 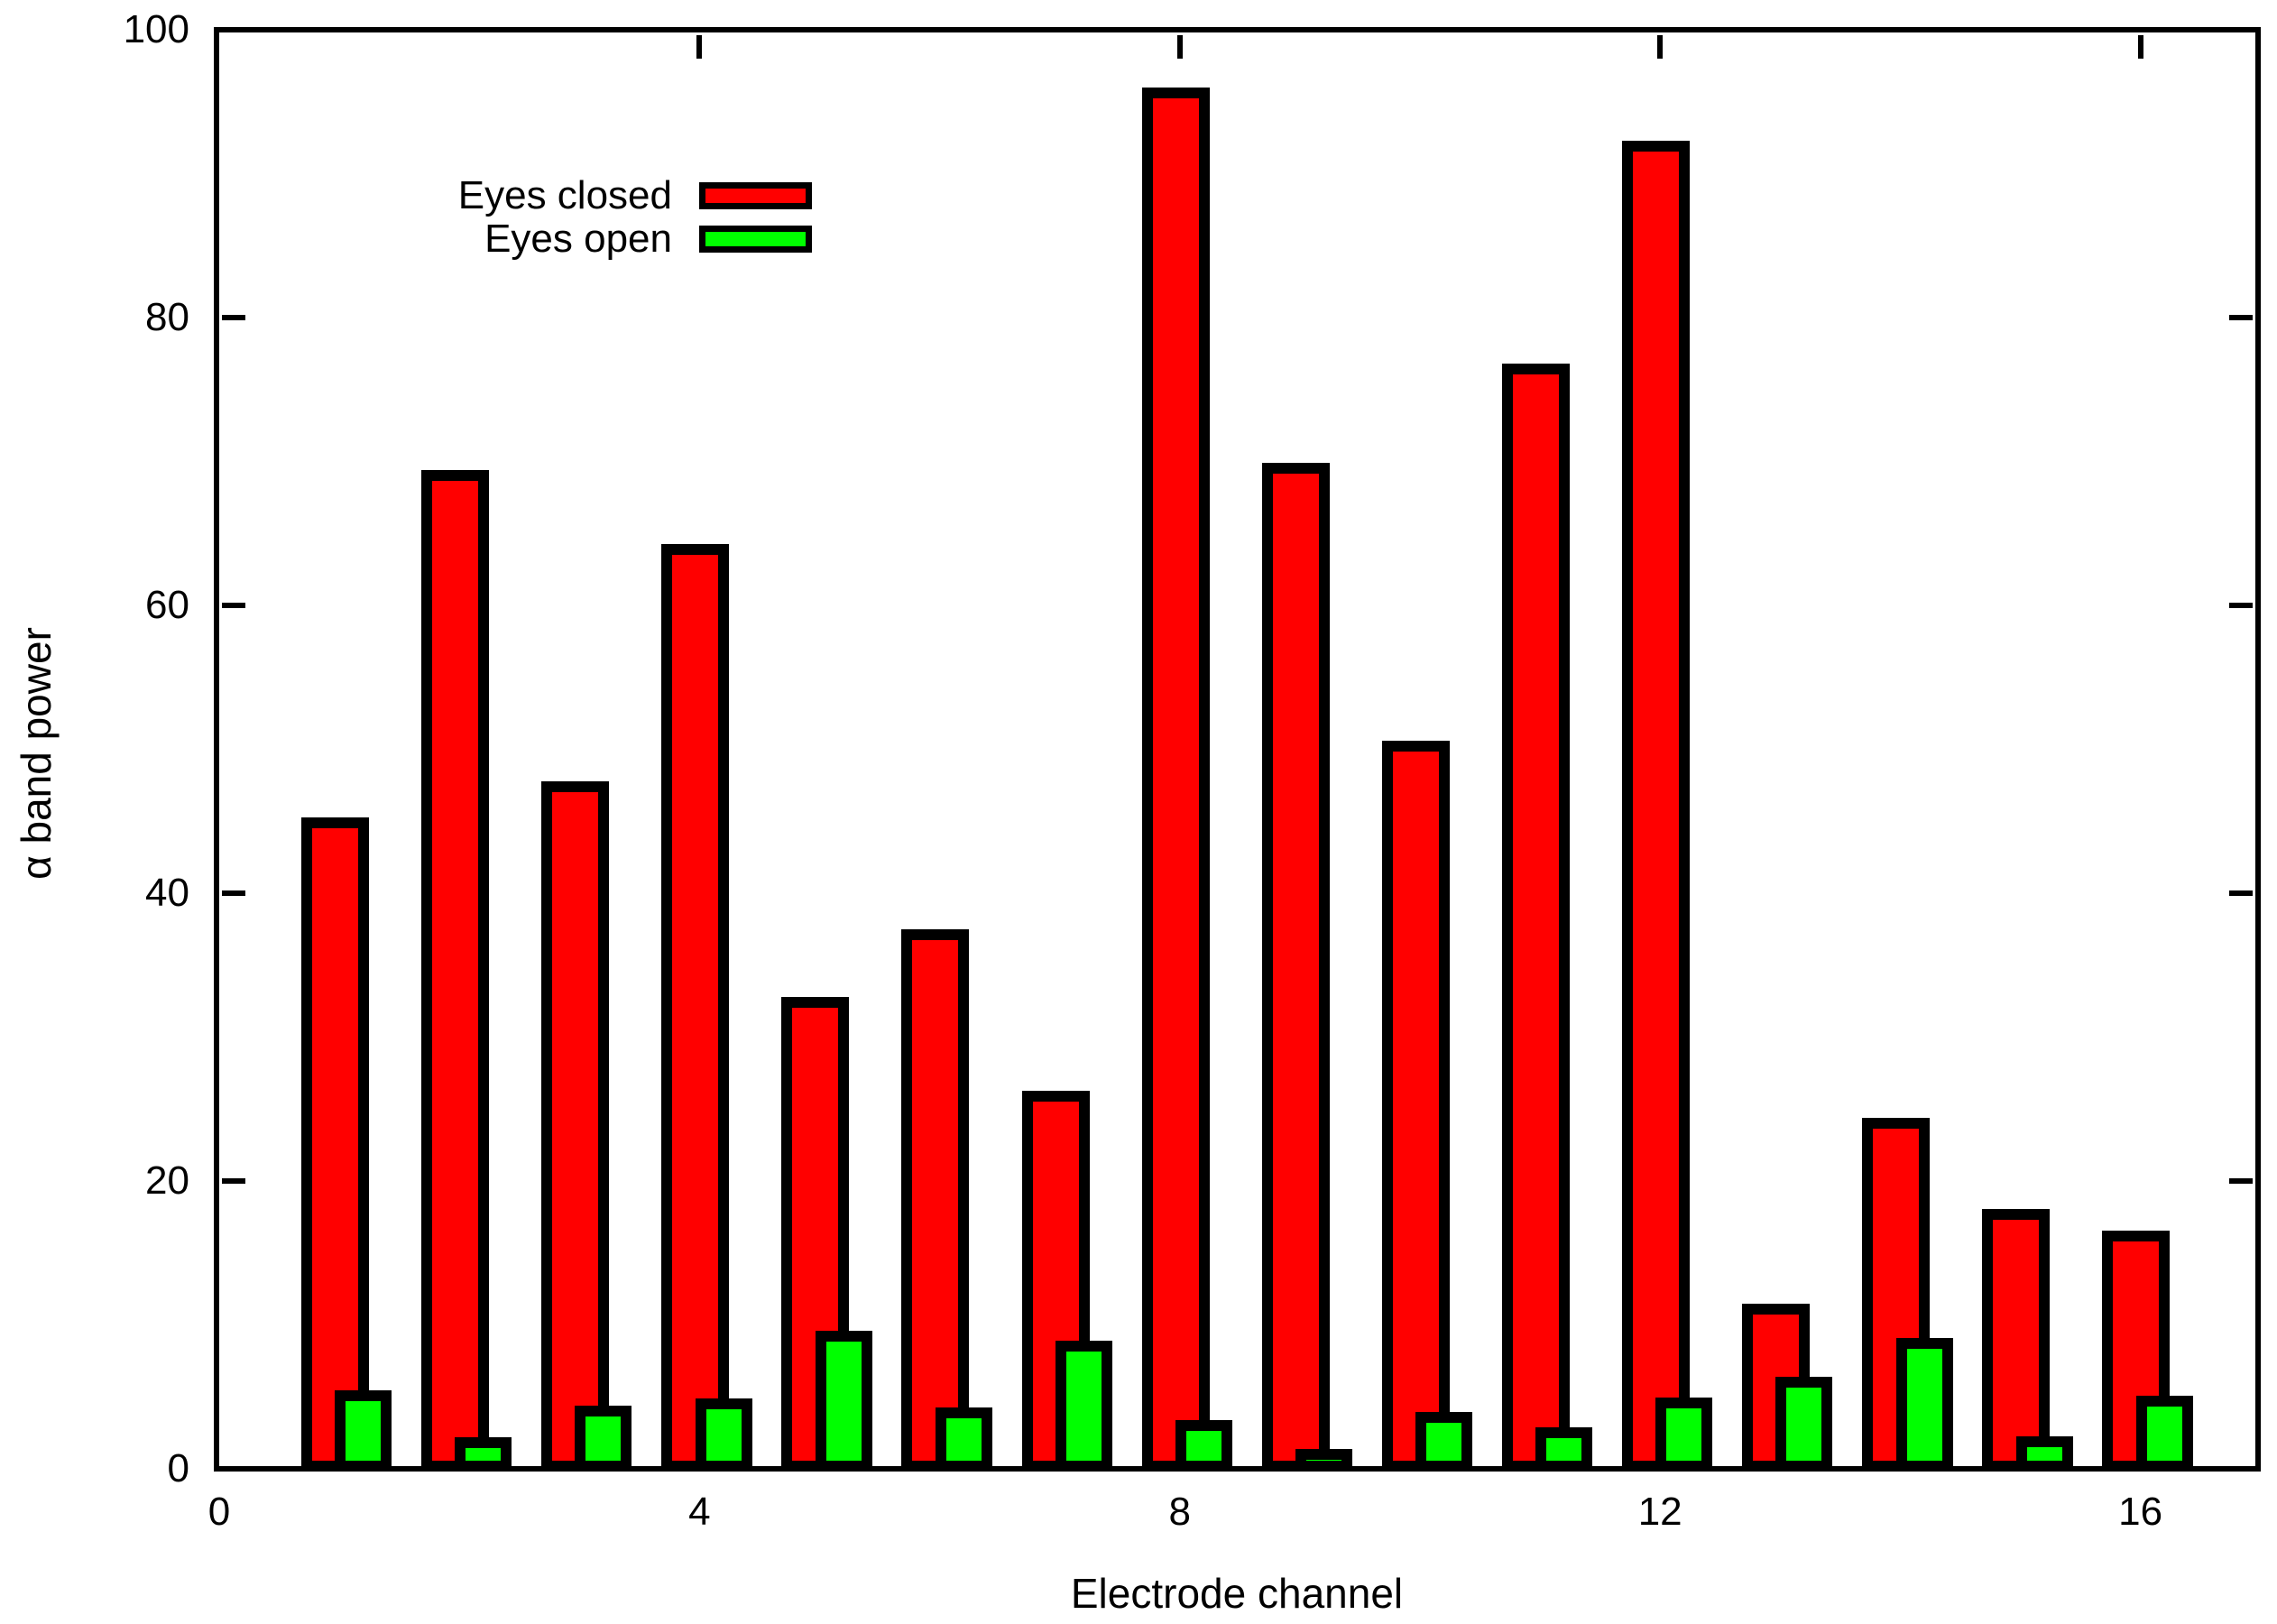 I want to click on y-tick-label-60: 60, so click(x=167, y=605).